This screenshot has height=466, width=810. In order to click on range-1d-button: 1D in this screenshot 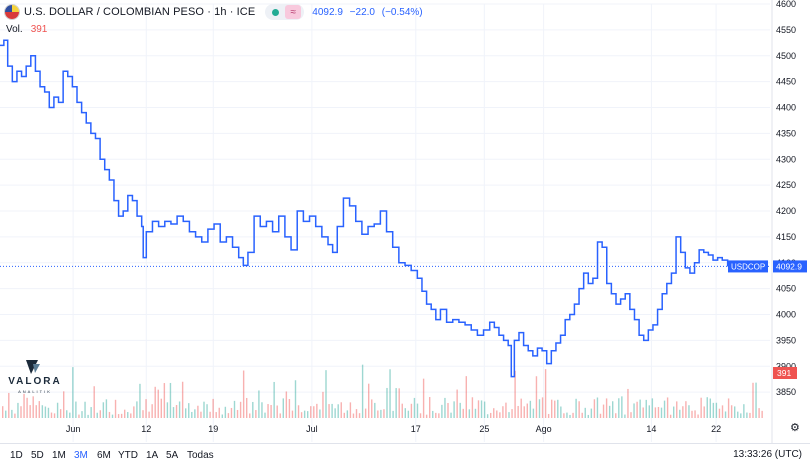, I will do `click(16, 455)`.